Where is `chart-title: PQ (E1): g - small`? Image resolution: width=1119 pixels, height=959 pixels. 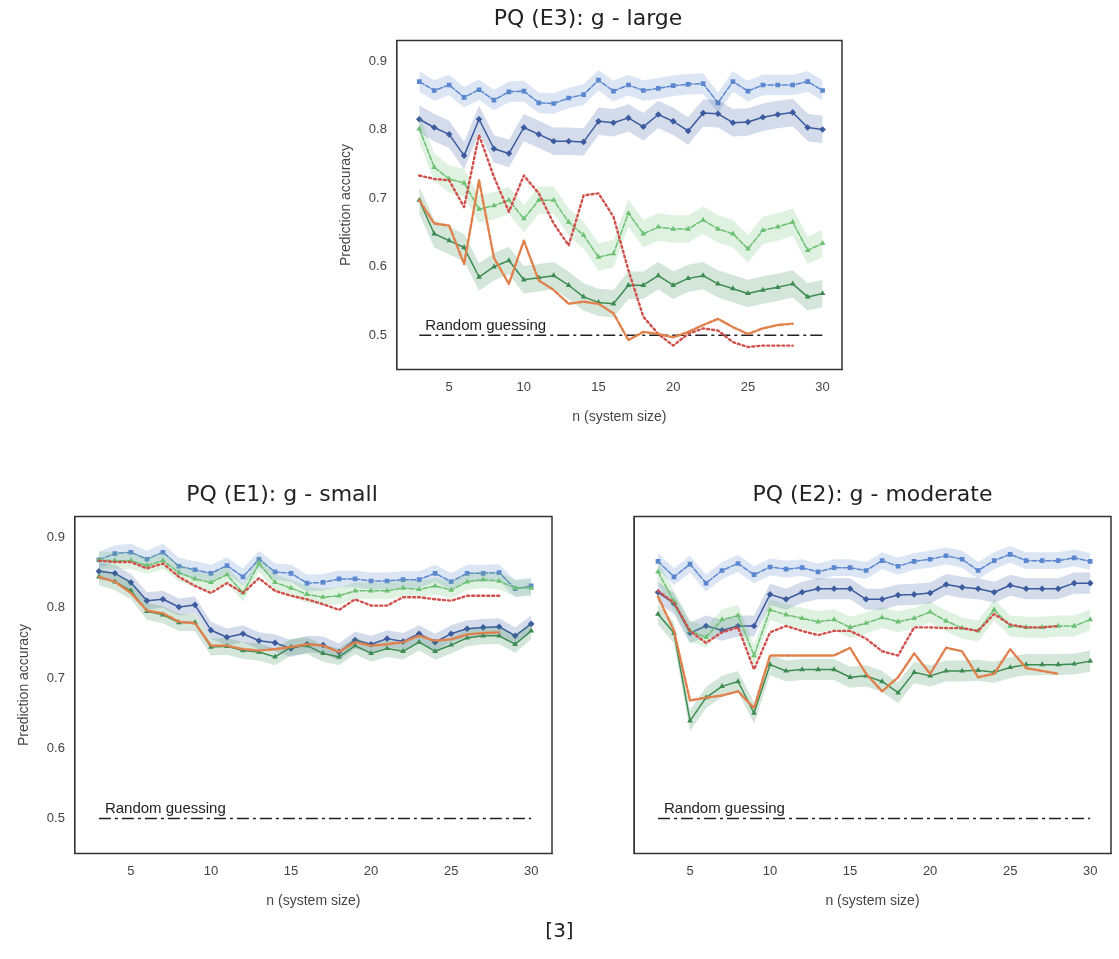
chart-title: PQ (E1): g - small is located at coordinates (282, 493).